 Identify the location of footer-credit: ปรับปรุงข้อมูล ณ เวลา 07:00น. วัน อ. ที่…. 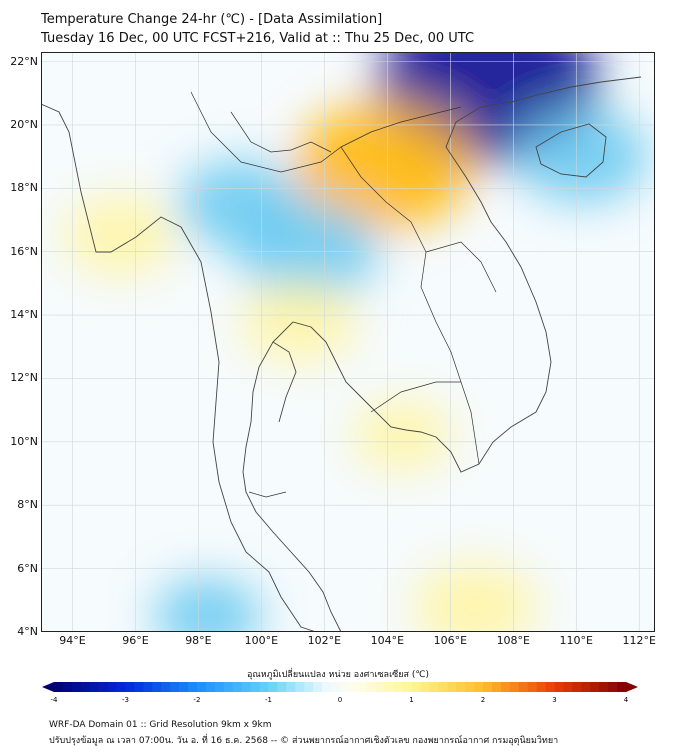
(304, 741).